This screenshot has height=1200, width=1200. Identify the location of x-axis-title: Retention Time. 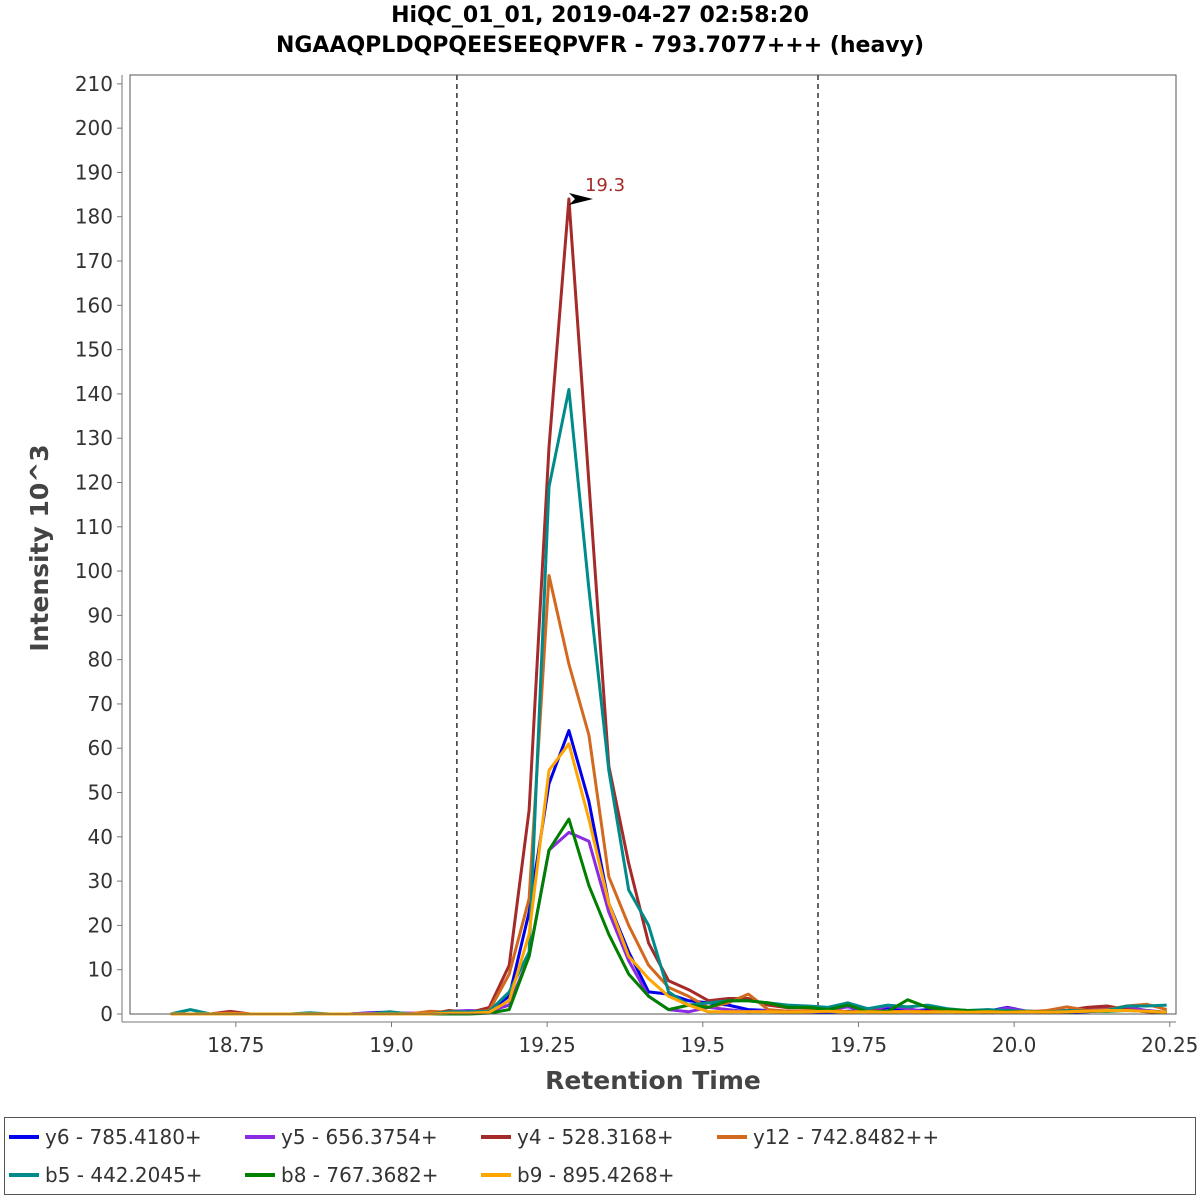
(653, 1080).